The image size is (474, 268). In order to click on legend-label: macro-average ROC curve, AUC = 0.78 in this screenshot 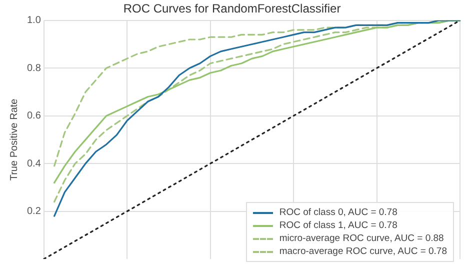, I will do `click(363, 251)`.